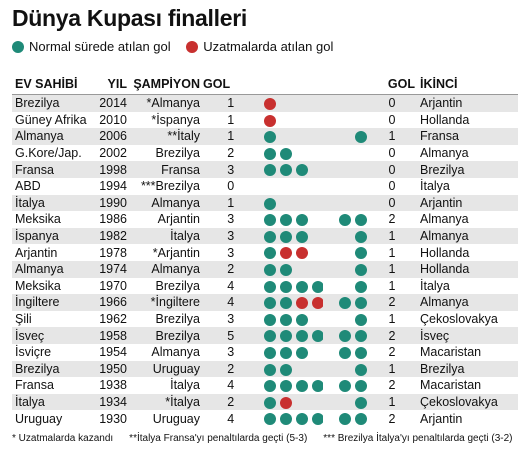 This screenshot has width=518, height=454. Describe the element at coordinates (18, 46) in the screenshot. I see `legend-normal-dot` at that location.